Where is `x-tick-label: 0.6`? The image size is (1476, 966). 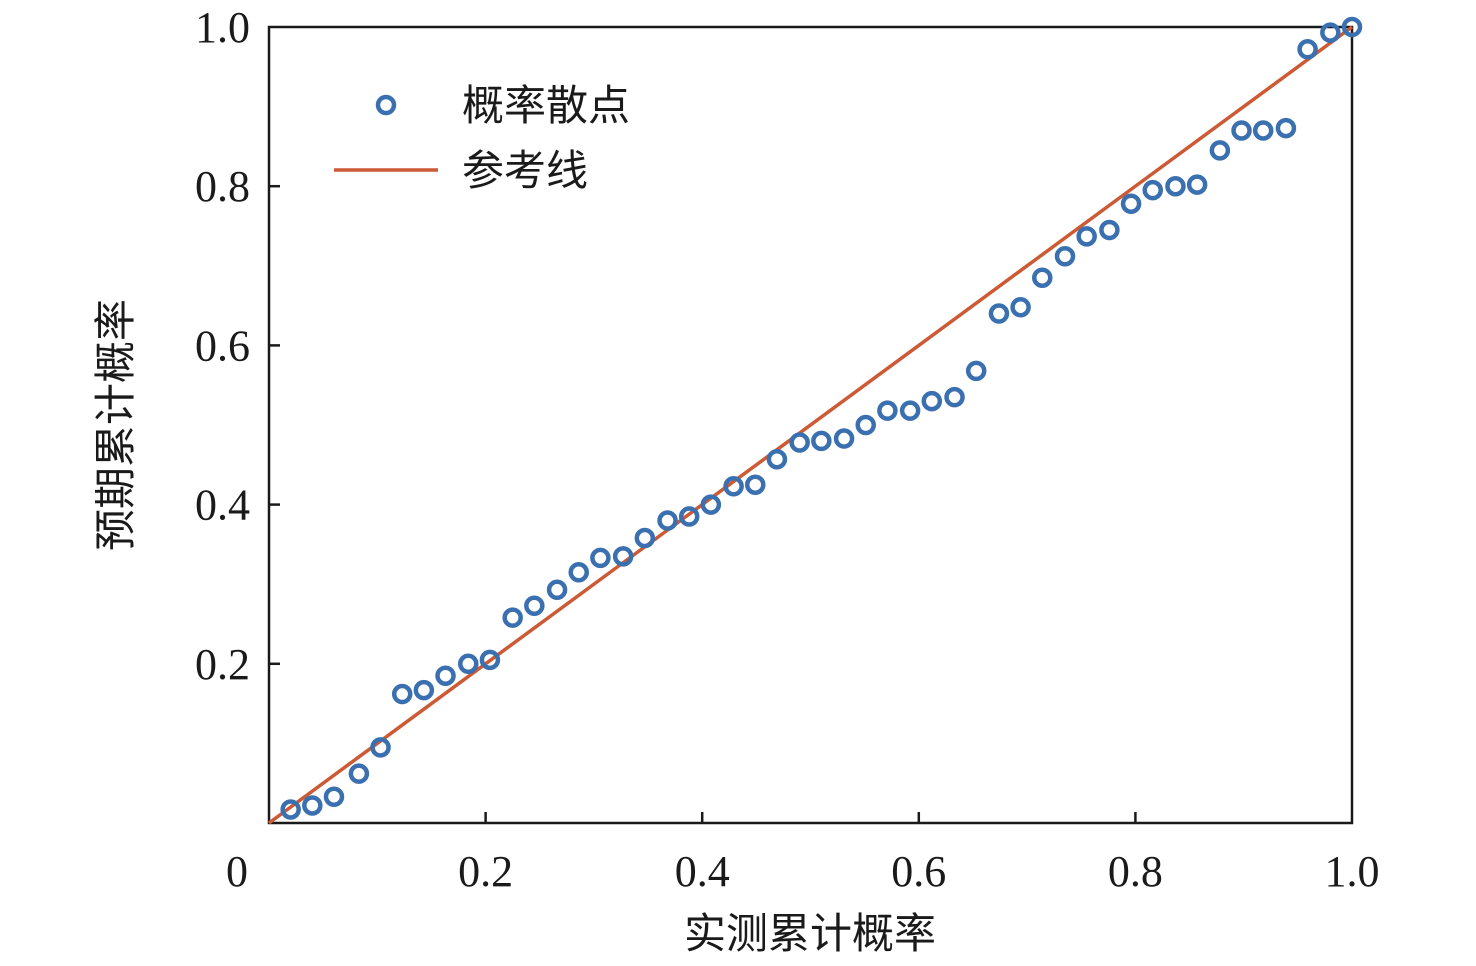
x-tick-label: 0.6 is located at coordinates (918, 871).